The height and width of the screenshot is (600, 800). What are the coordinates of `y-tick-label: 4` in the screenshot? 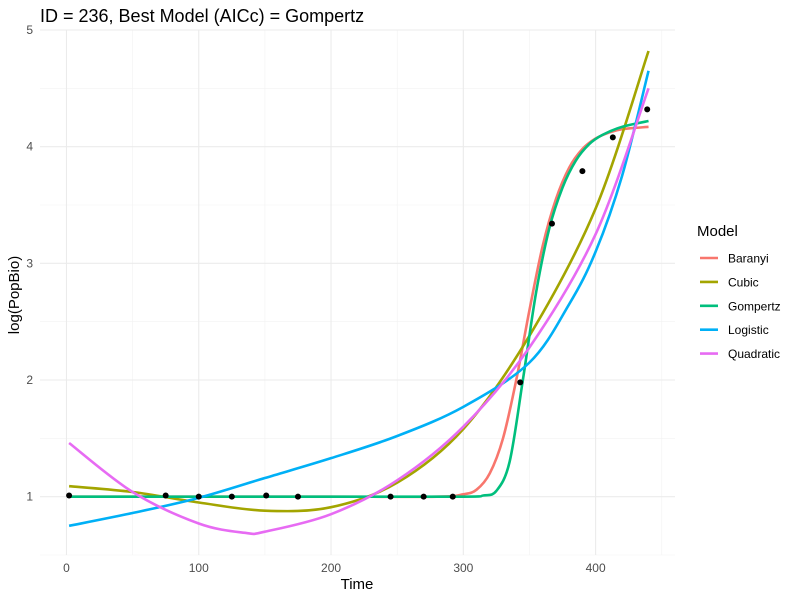 It's located at (29, 147).